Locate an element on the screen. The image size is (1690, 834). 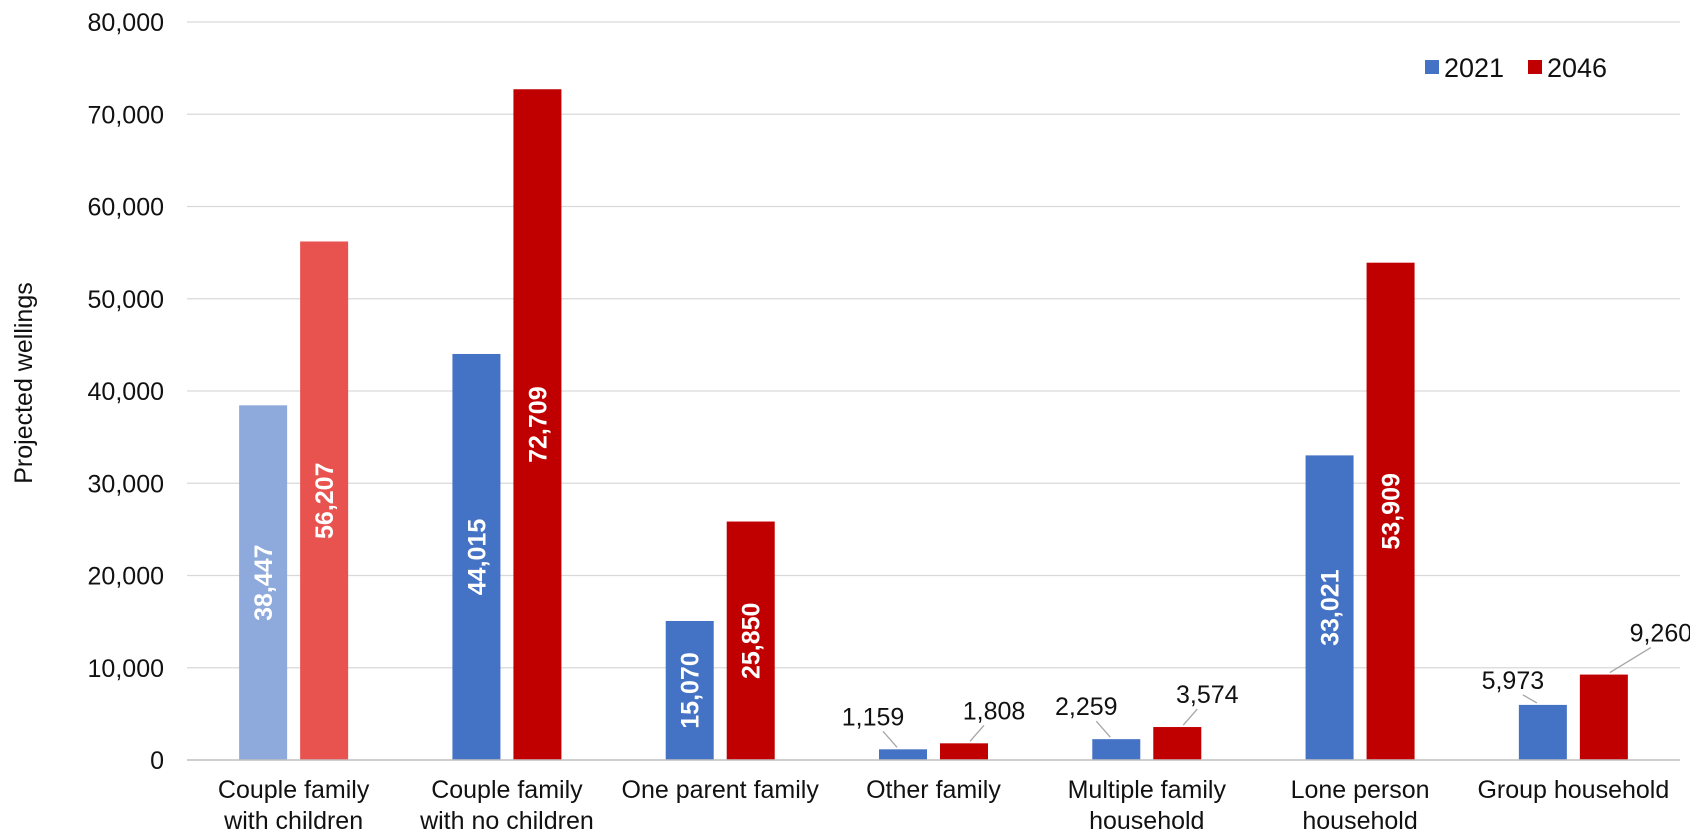
data-label: 72,709 is located at coordinates (538, 424).